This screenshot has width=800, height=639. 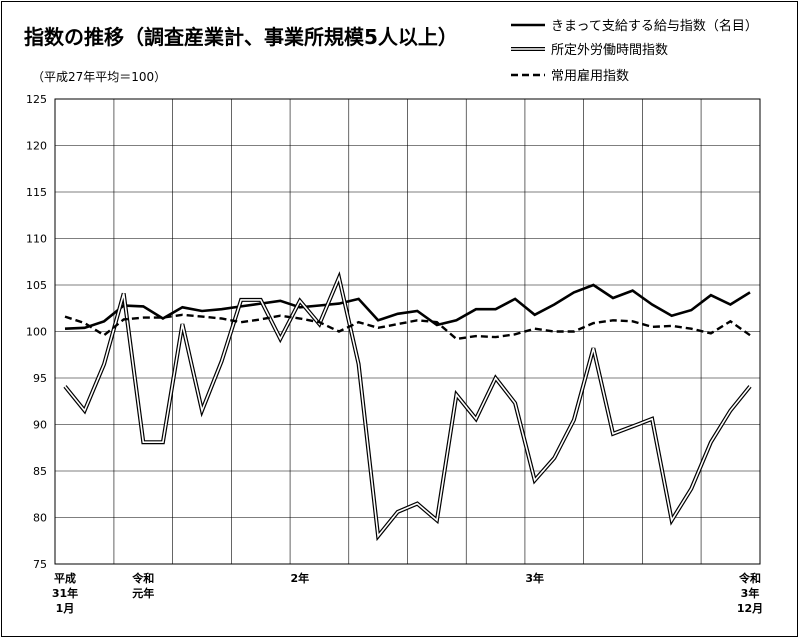 What do you see at coordinates (40, 425) in the screenshot?
I see `y-tick-label: 90` at bounding box center [40, 425].